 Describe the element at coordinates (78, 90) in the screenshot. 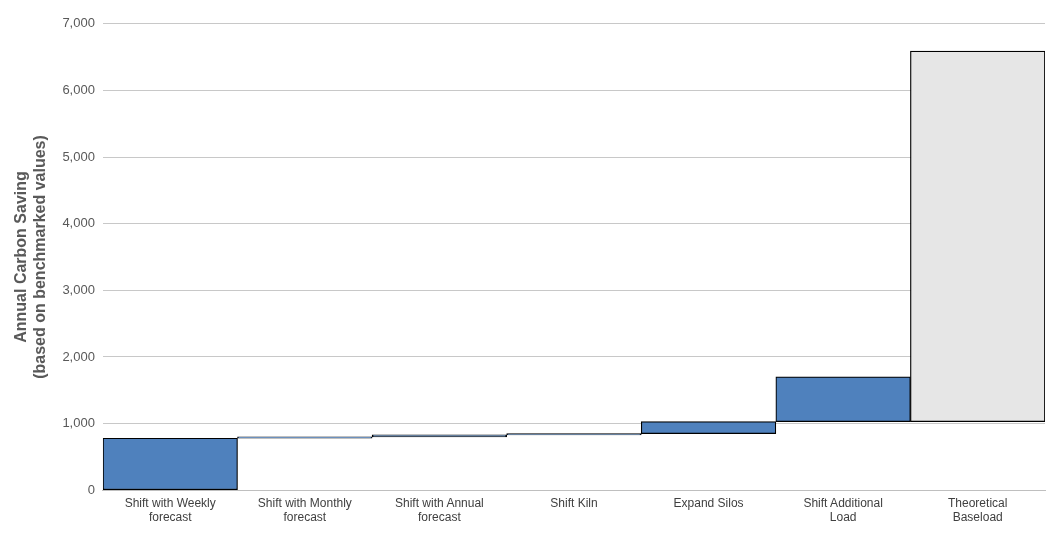

I see `y-tick-label: 6,000` at that location.